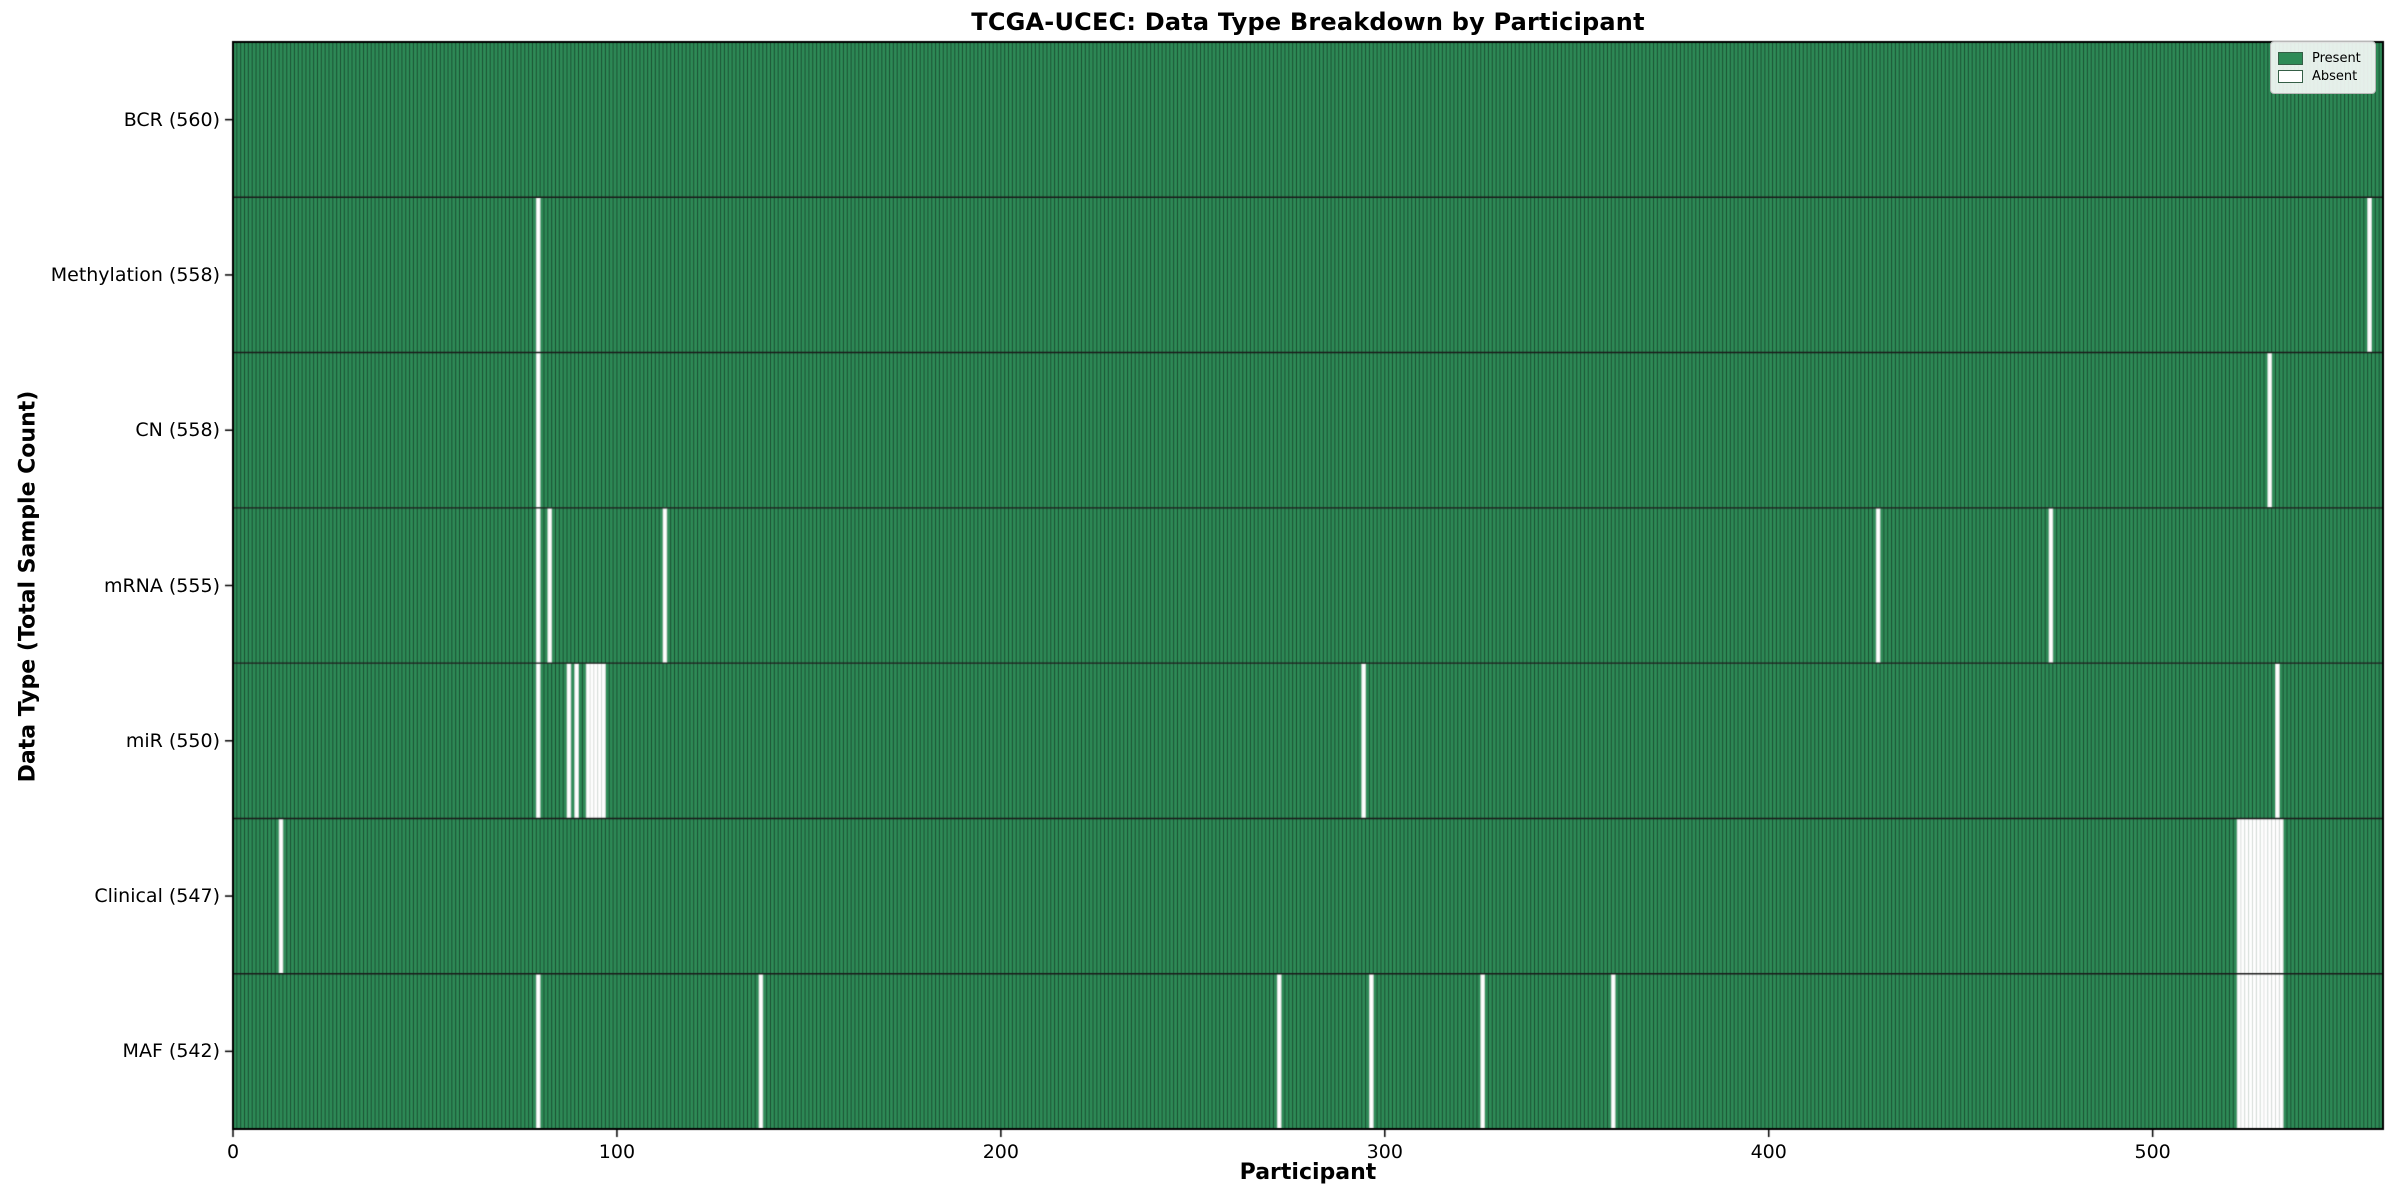 This screenshot has width=2400, height=1200. What do you see at coordinates (1000, 1152) in the screenshot?
I see `x-tick-label: 200` at bounding box center [1000, 1152].